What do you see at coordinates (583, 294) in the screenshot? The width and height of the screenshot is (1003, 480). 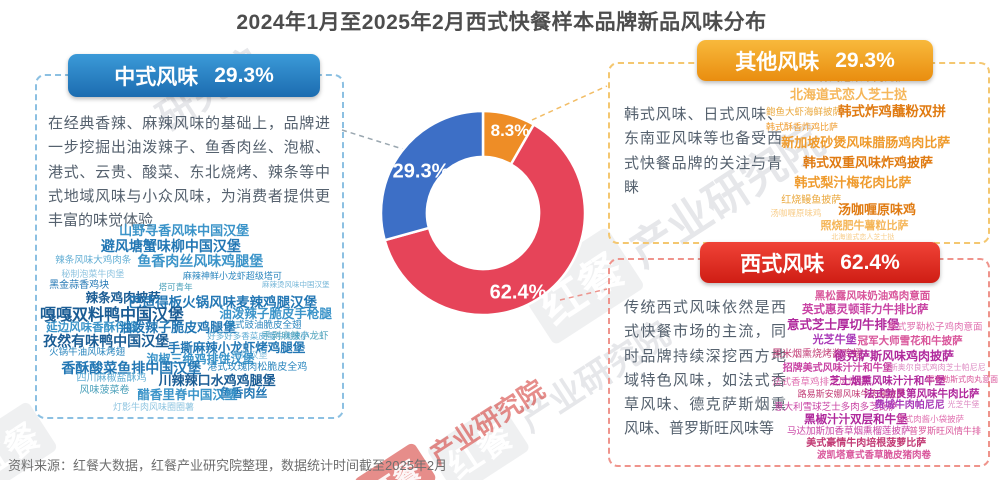 I see `connector-line-western` at bounding box center [583, 294].